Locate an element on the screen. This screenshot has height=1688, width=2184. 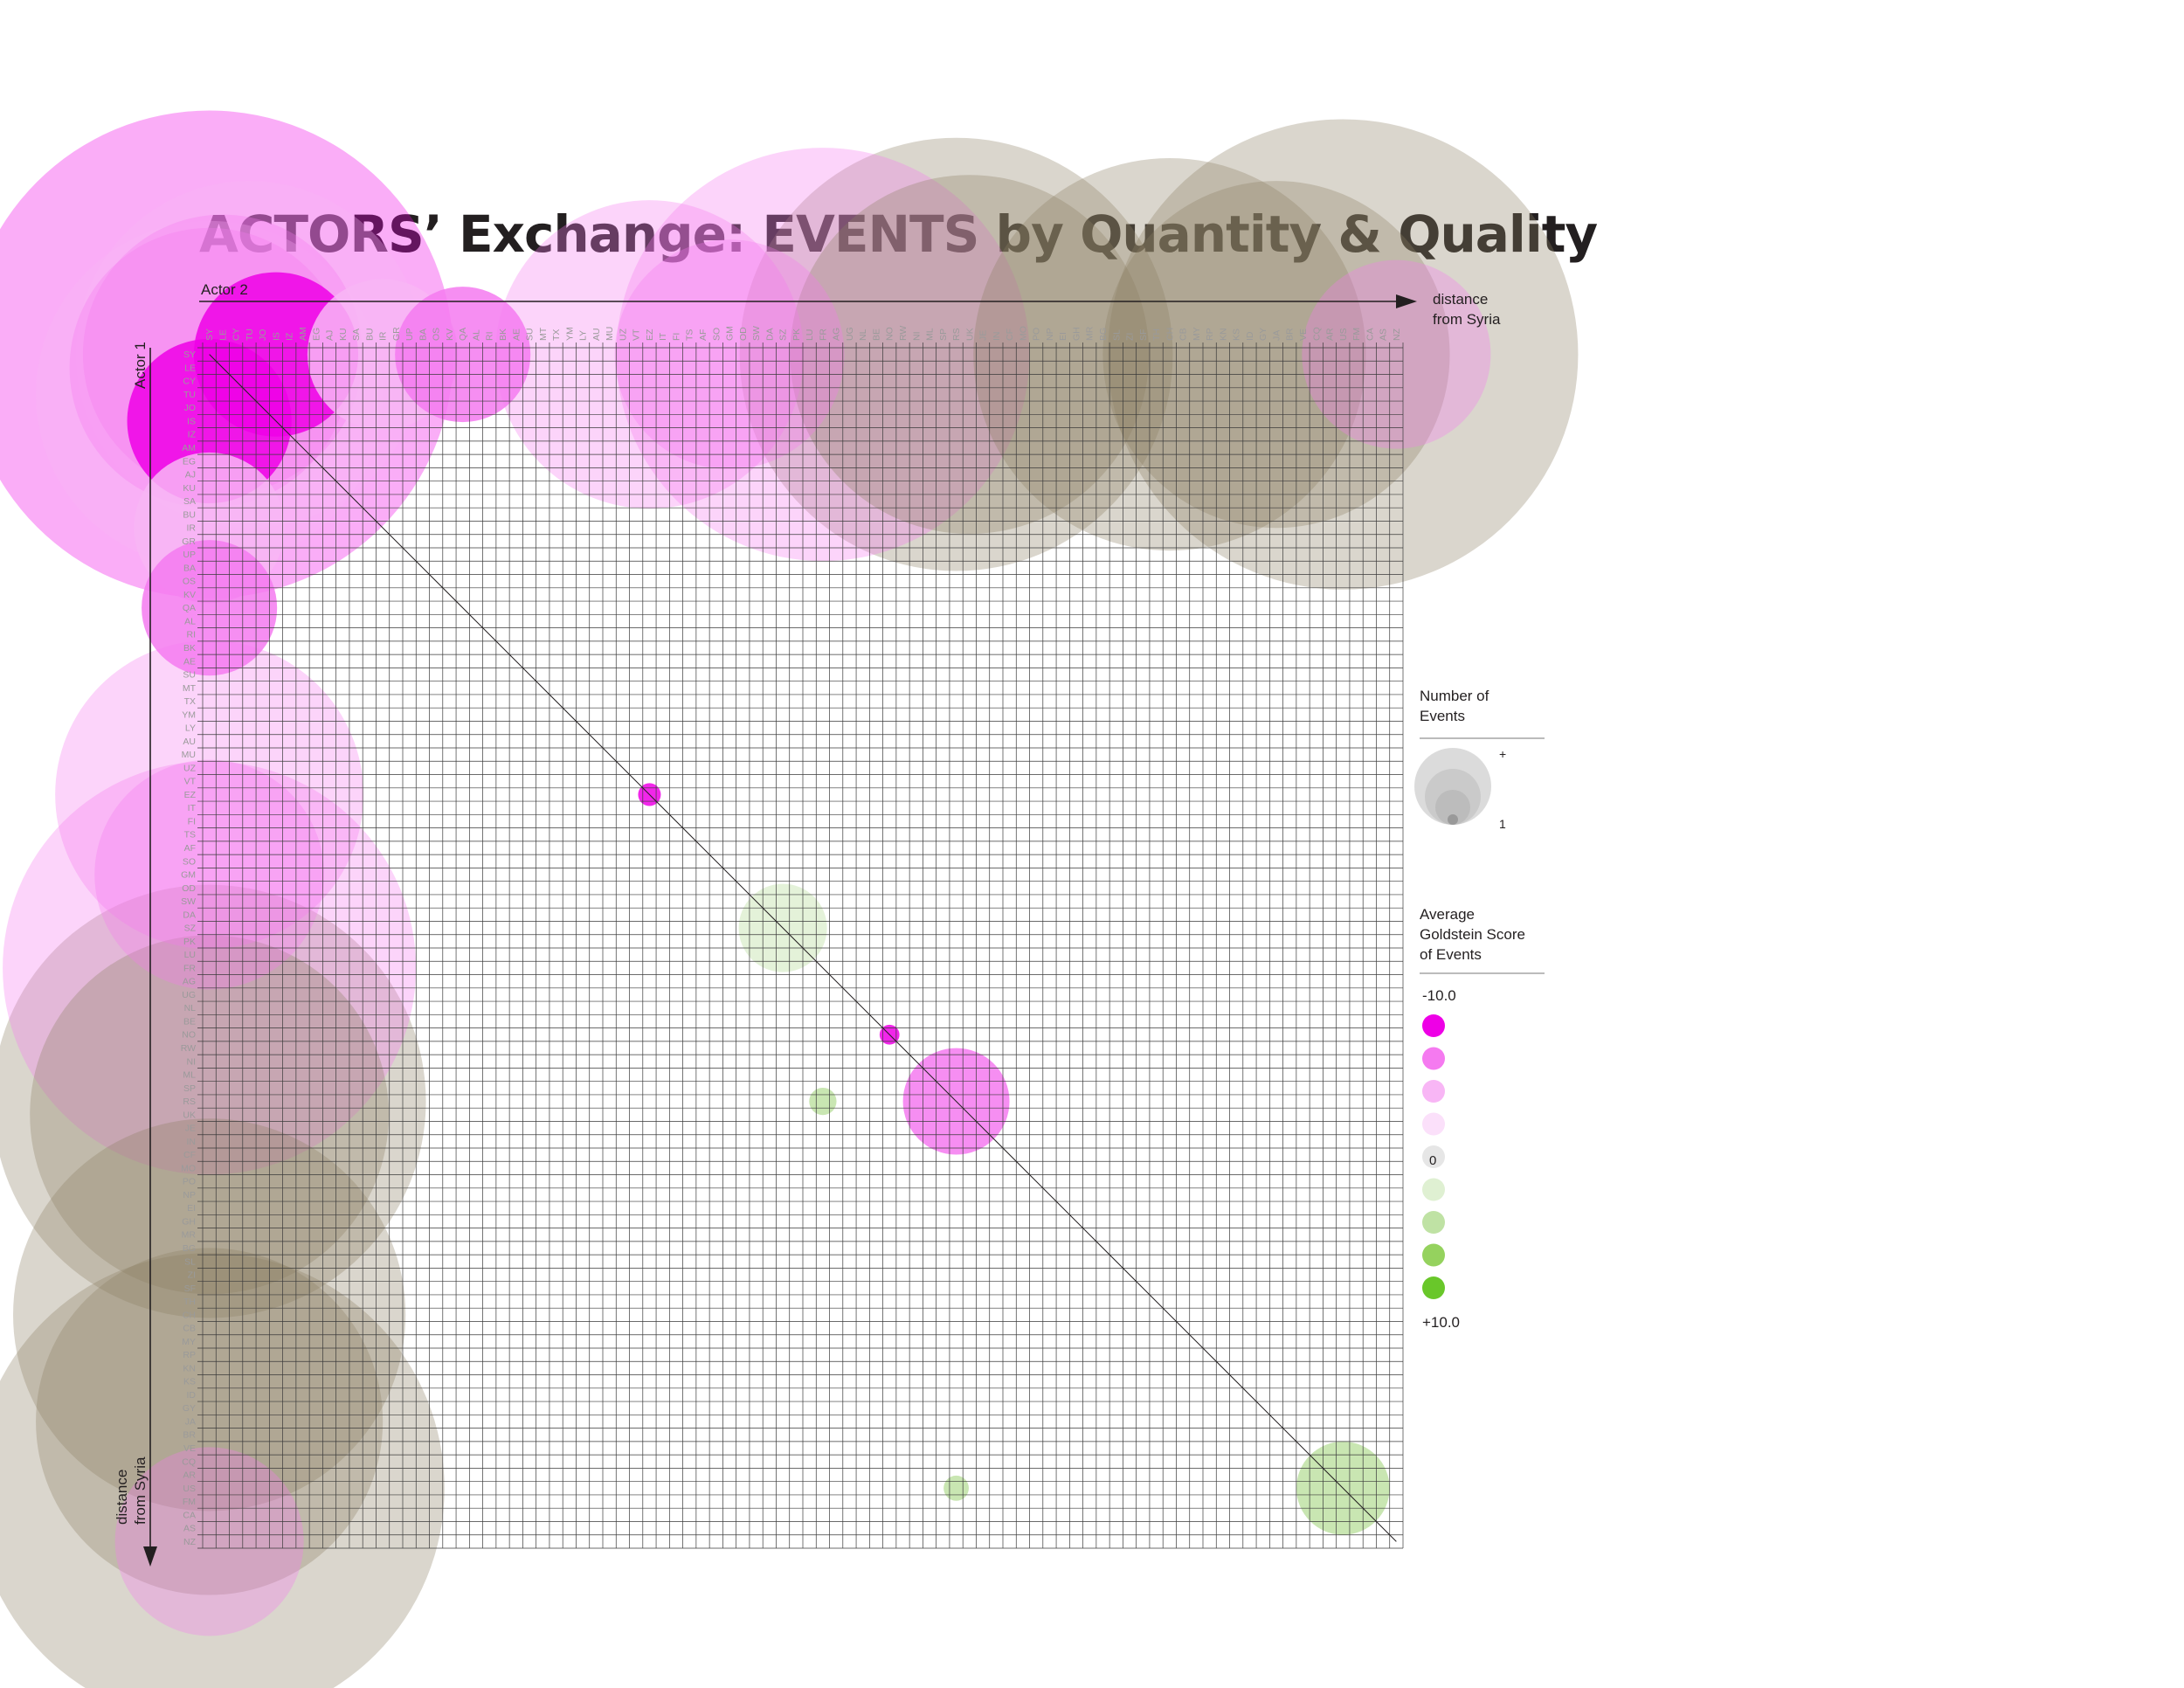
event-bubble-RS-FR is located at coordinates (823, 1101).